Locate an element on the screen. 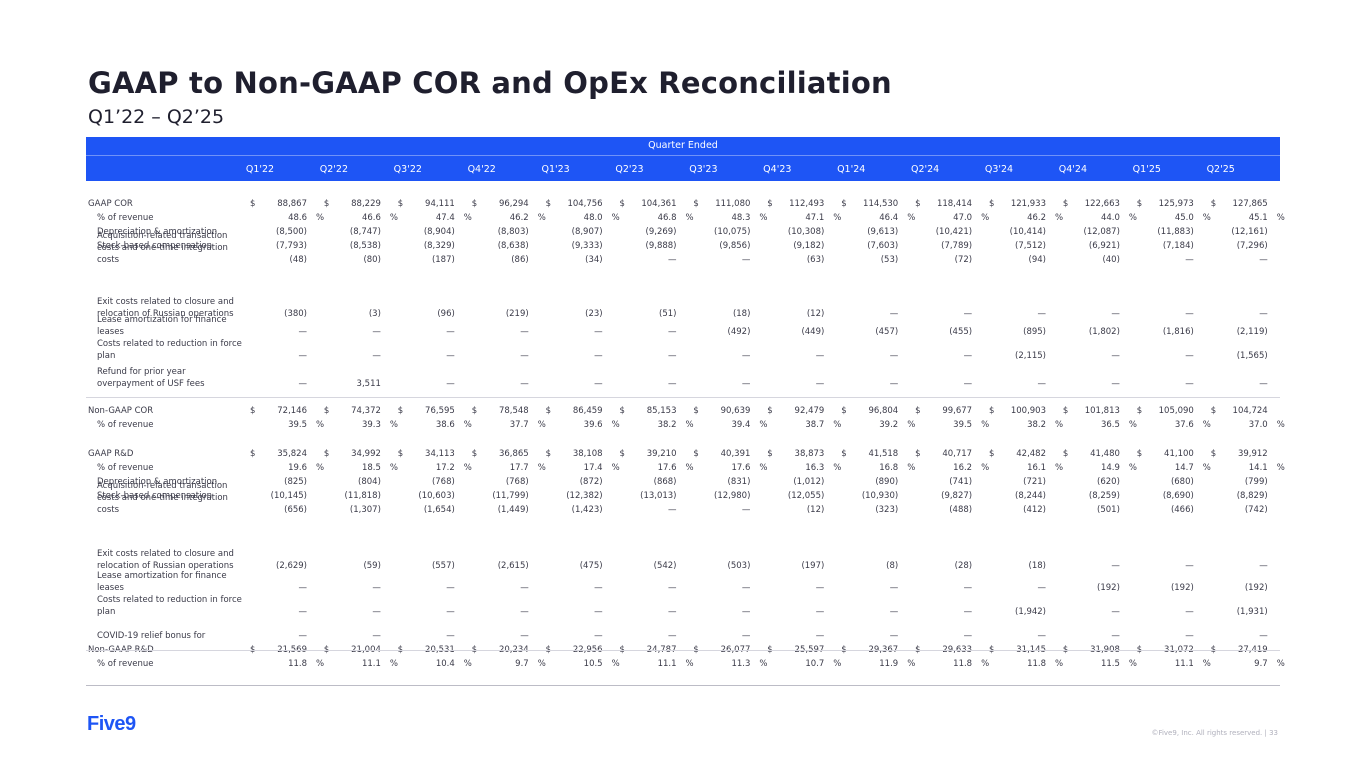 Image resolution: width=1365 pixels, height=768 pixels. table-cell: 39,912 is located at coordinates (1252, 454).